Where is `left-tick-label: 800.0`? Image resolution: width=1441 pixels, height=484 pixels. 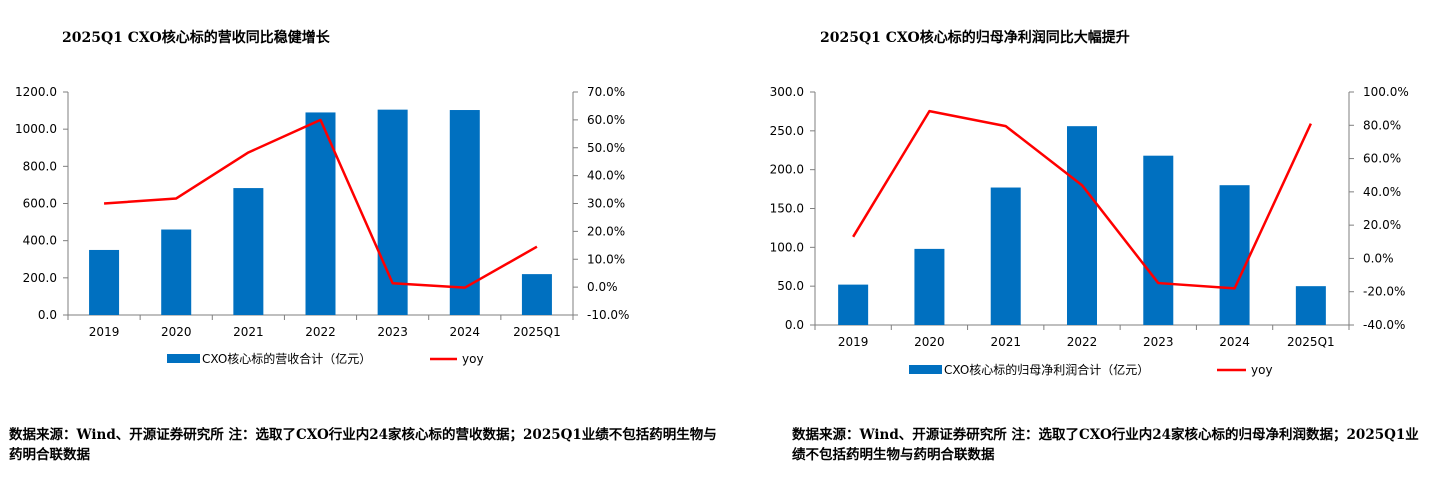 left-tick-label: 800.0 is located at coordinates (40, 166).